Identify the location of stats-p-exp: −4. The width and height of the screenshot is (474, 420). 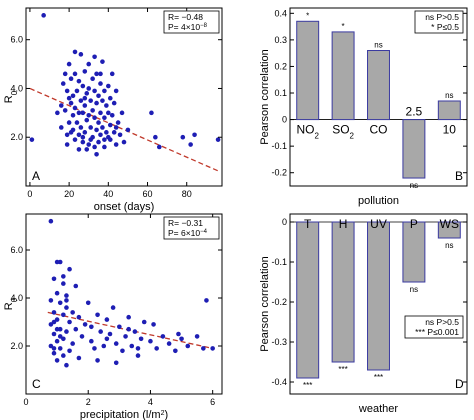
(204, 232).